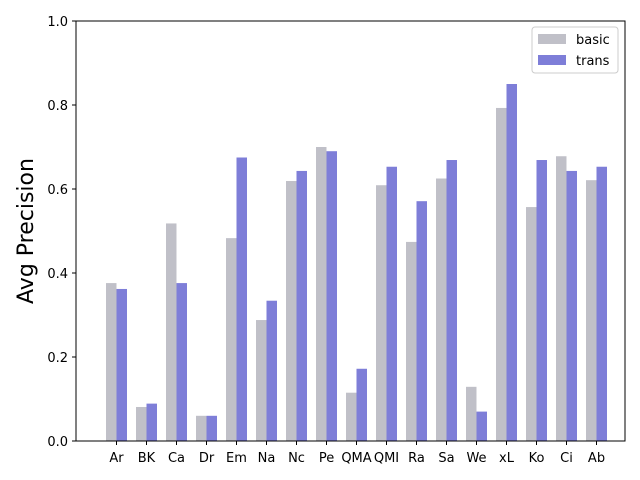 This screenshot has height=480, width=640. What do you see at coordinates (481, 426) in the screenshot?
I see `bar-trans-We` at bounding box center [481, 426].